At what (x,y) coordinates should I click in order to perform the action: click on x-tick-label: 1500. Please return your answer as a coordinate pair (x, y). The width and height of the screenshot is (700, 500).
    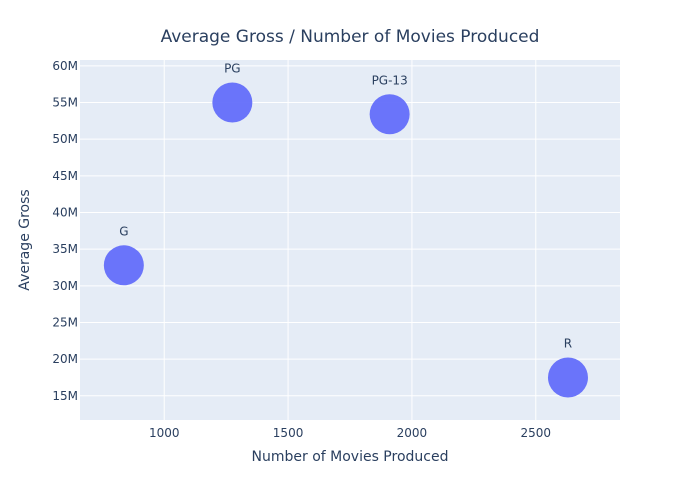
    Looking at the image, I should click on (288, 433).